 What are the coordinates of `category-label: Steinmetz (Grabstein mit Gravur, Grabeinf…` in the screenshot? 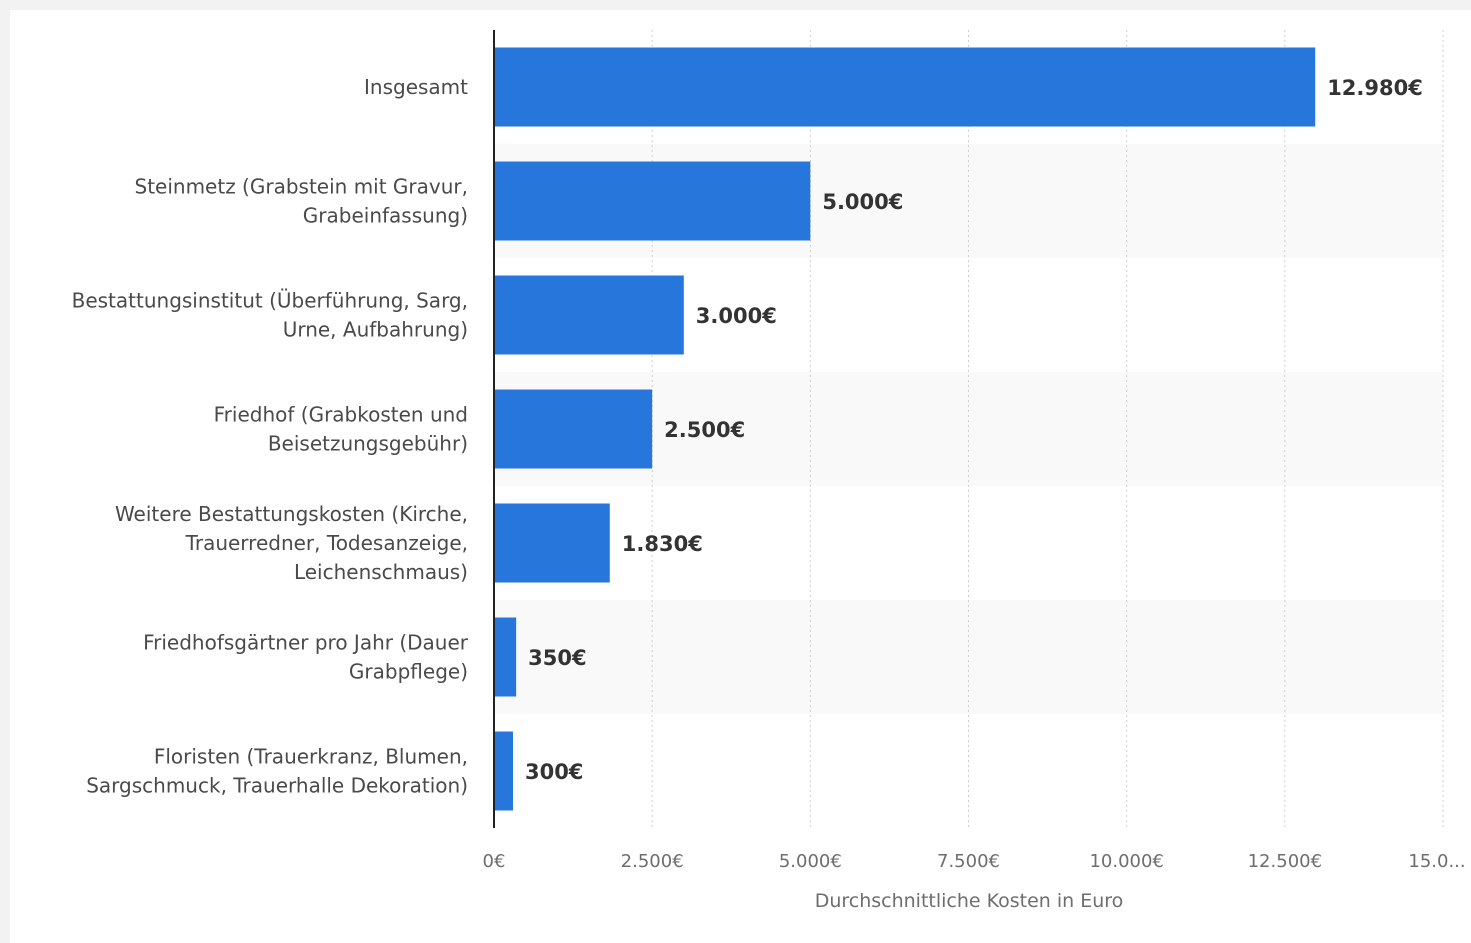 It's located at (302, 201).